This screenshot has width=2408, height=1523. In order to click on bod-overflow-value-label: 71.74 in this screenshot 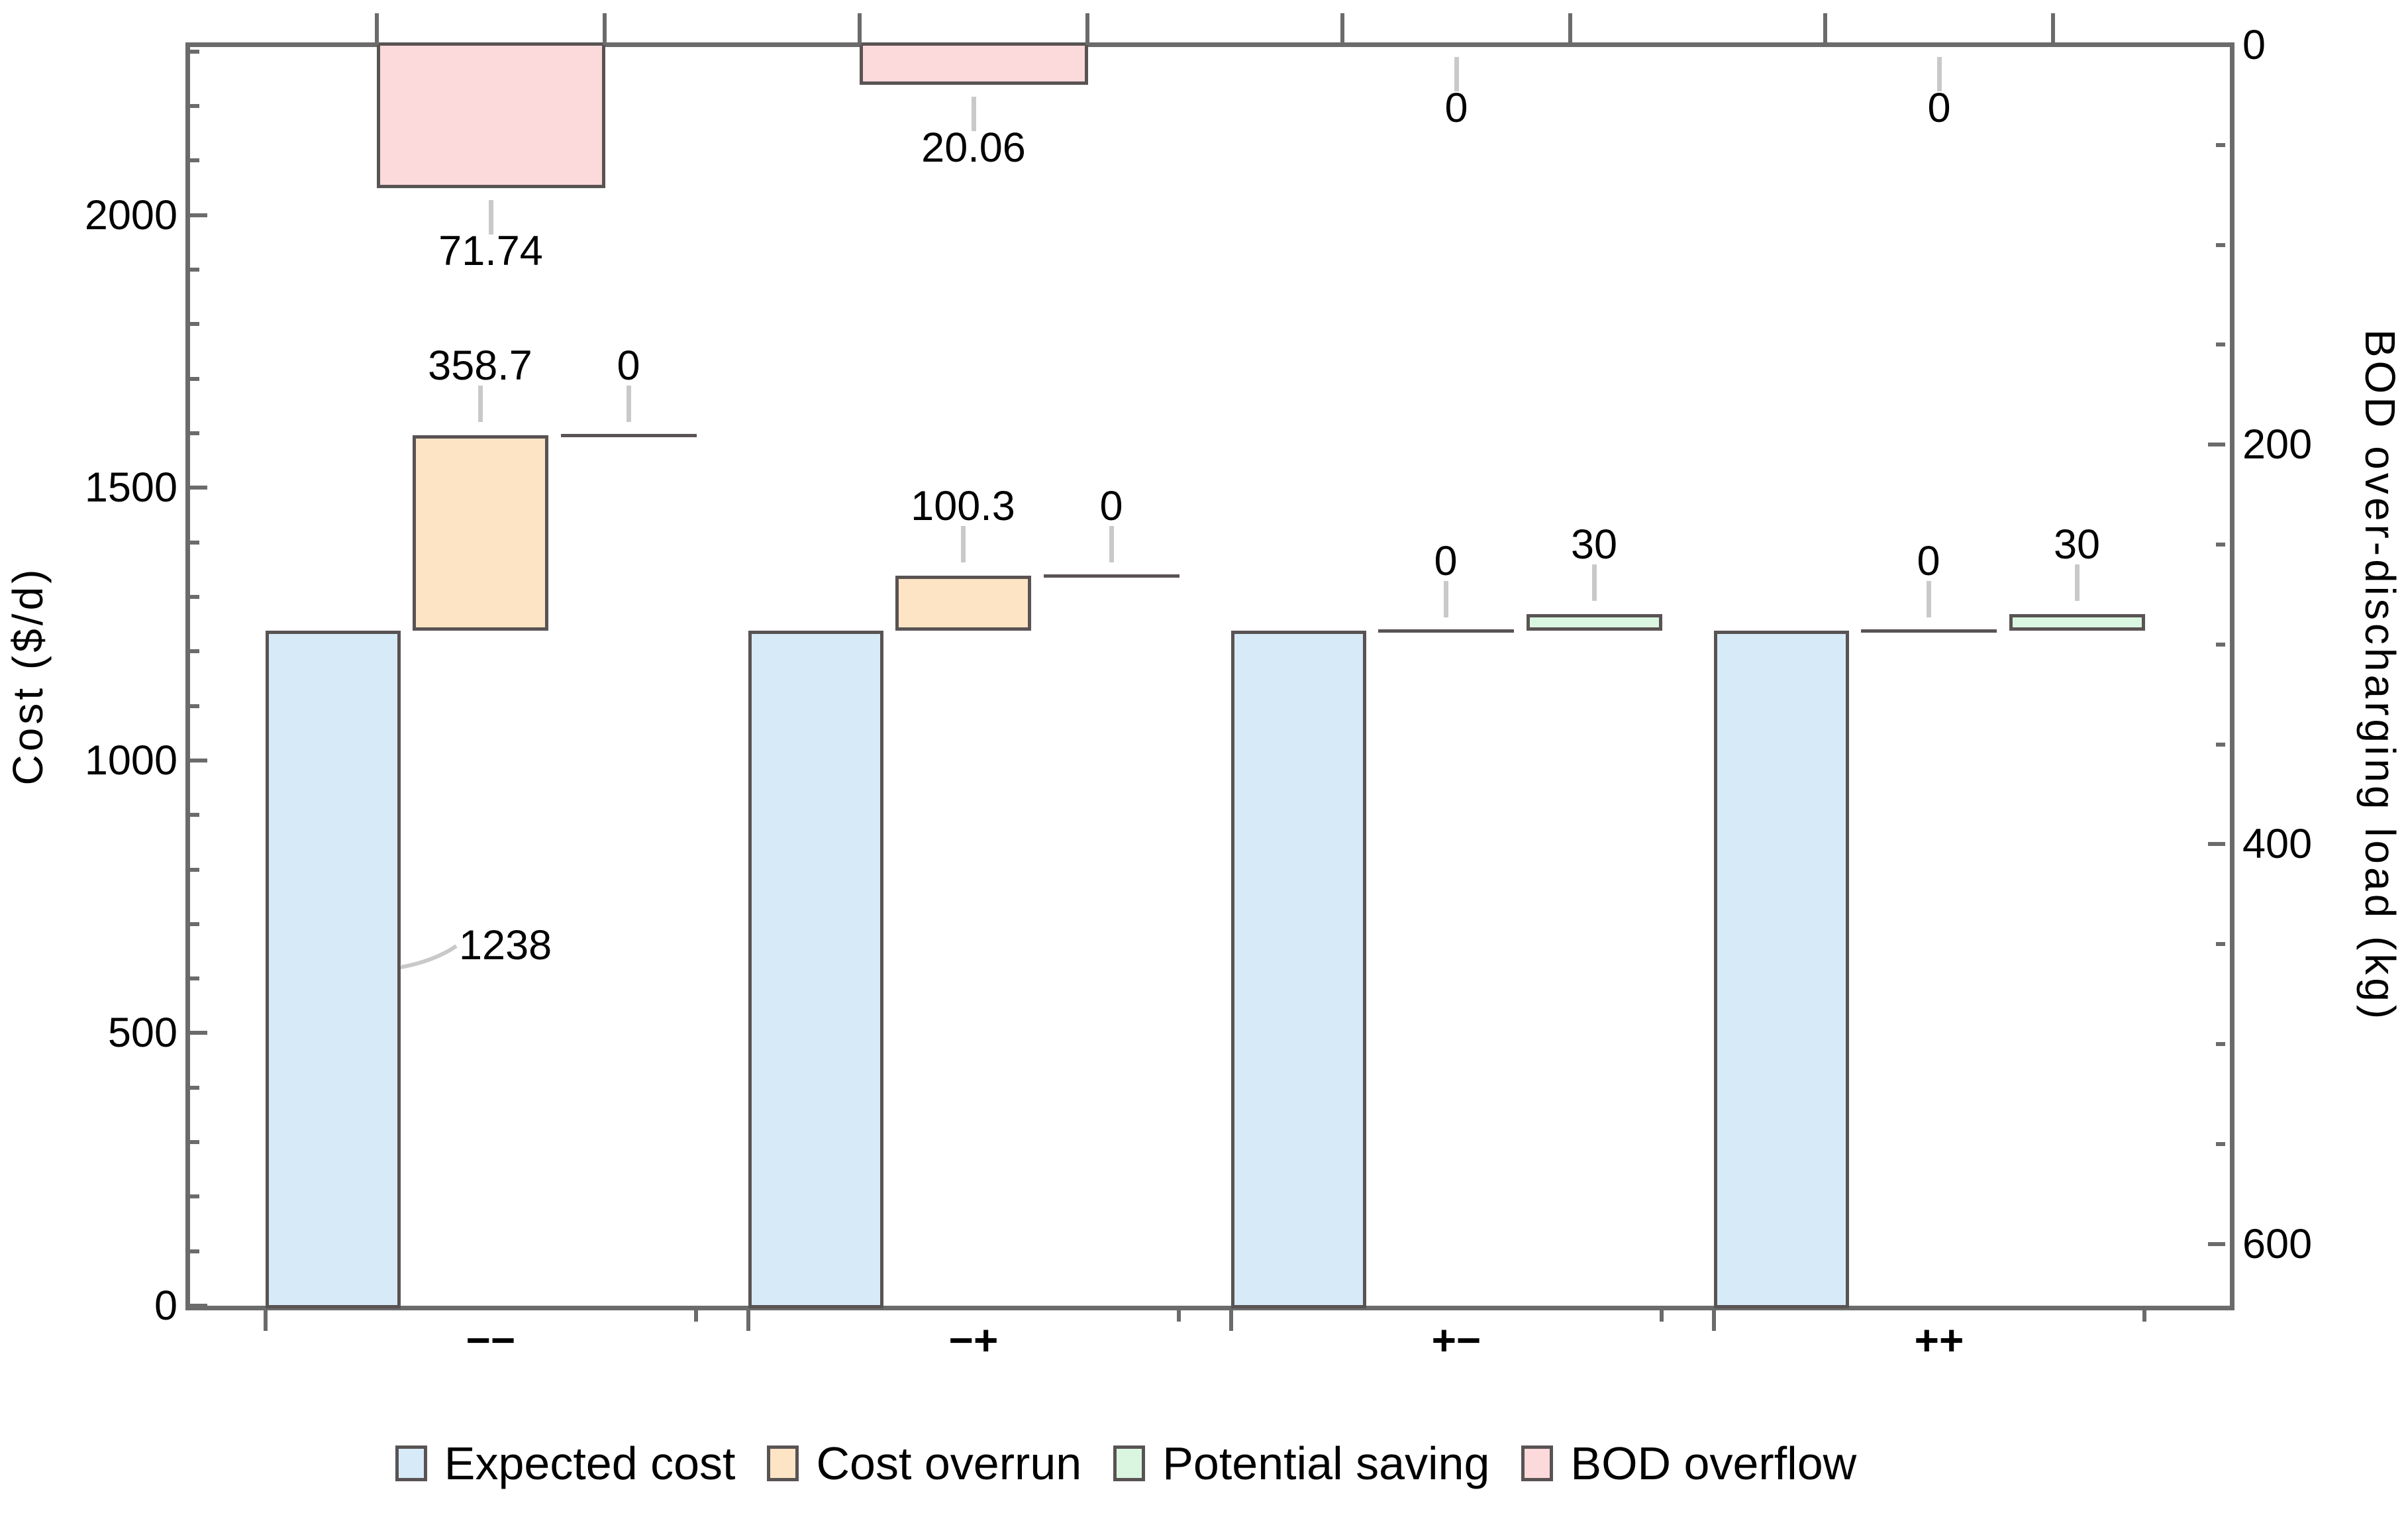, I will do `click(490, 251)`.